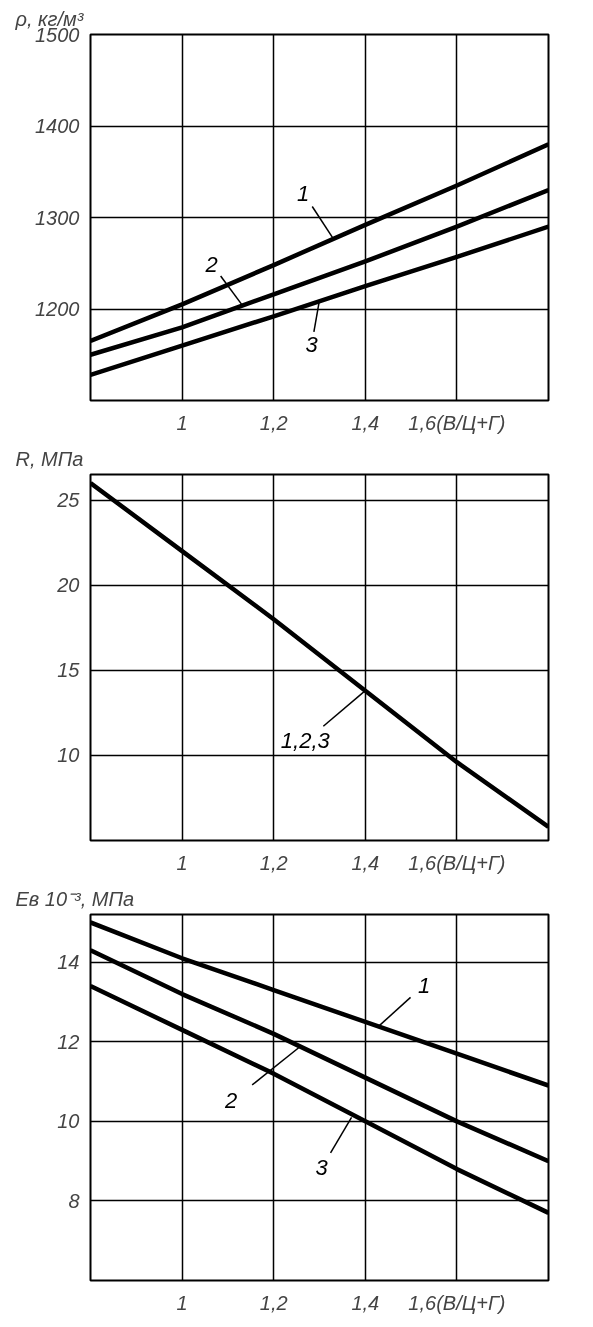 This screenshot has width=593, height=1327. What do you see at coordinates (68, 500) in the screenshot?
I see `y-tick-label: 25` at bounding box center [68, 500].